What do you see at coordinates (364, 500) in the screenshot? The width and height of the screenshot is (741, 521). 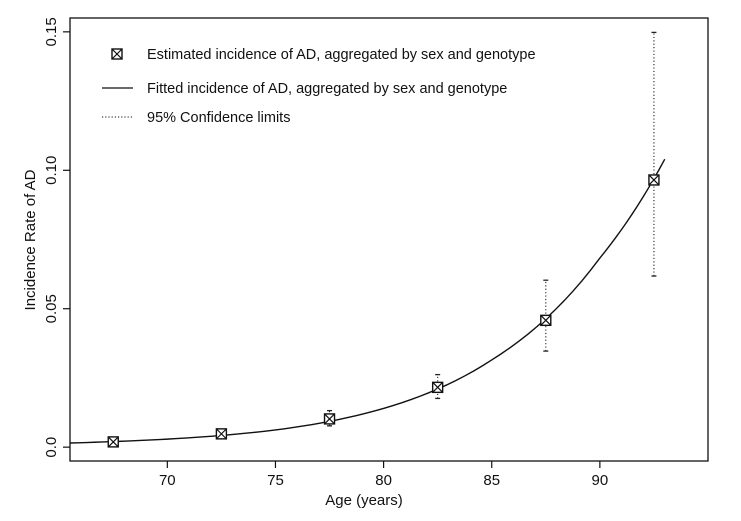 I see `x-axis-label: Age (years)` at bounding box center [364, 500].